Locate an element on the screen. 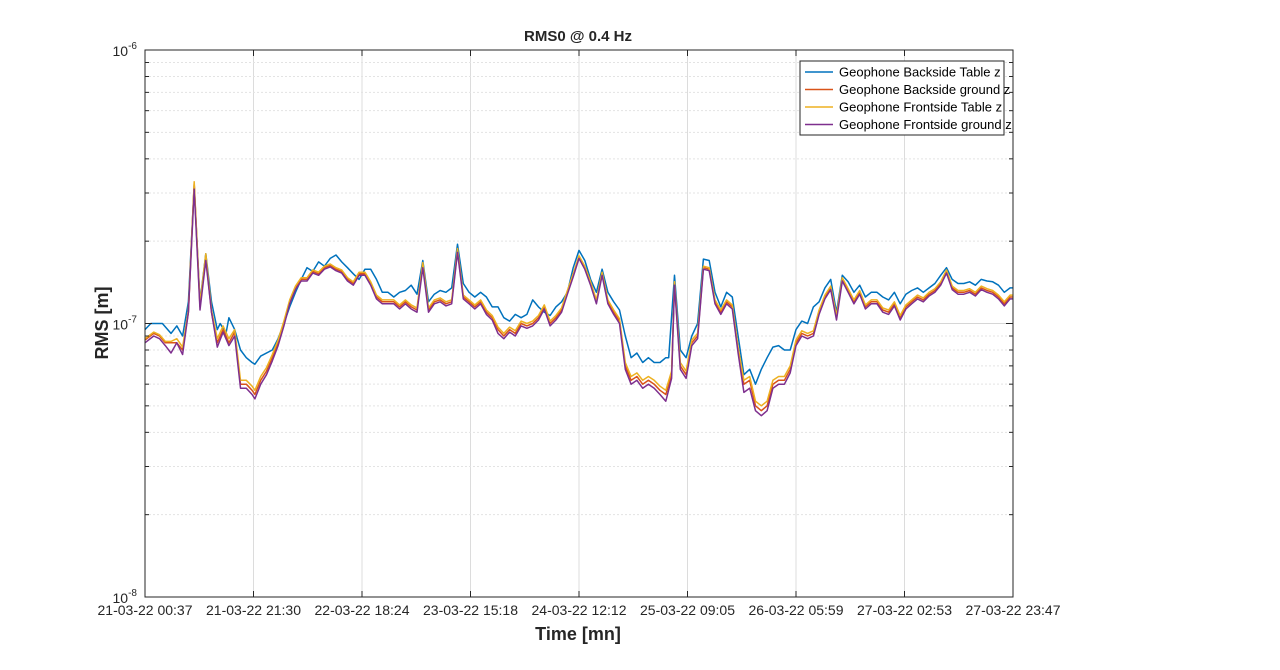 This screenshot has height=670, width=1280. x-tick-label: 21-03-22 00:37 is located at coordinates (145, 610).